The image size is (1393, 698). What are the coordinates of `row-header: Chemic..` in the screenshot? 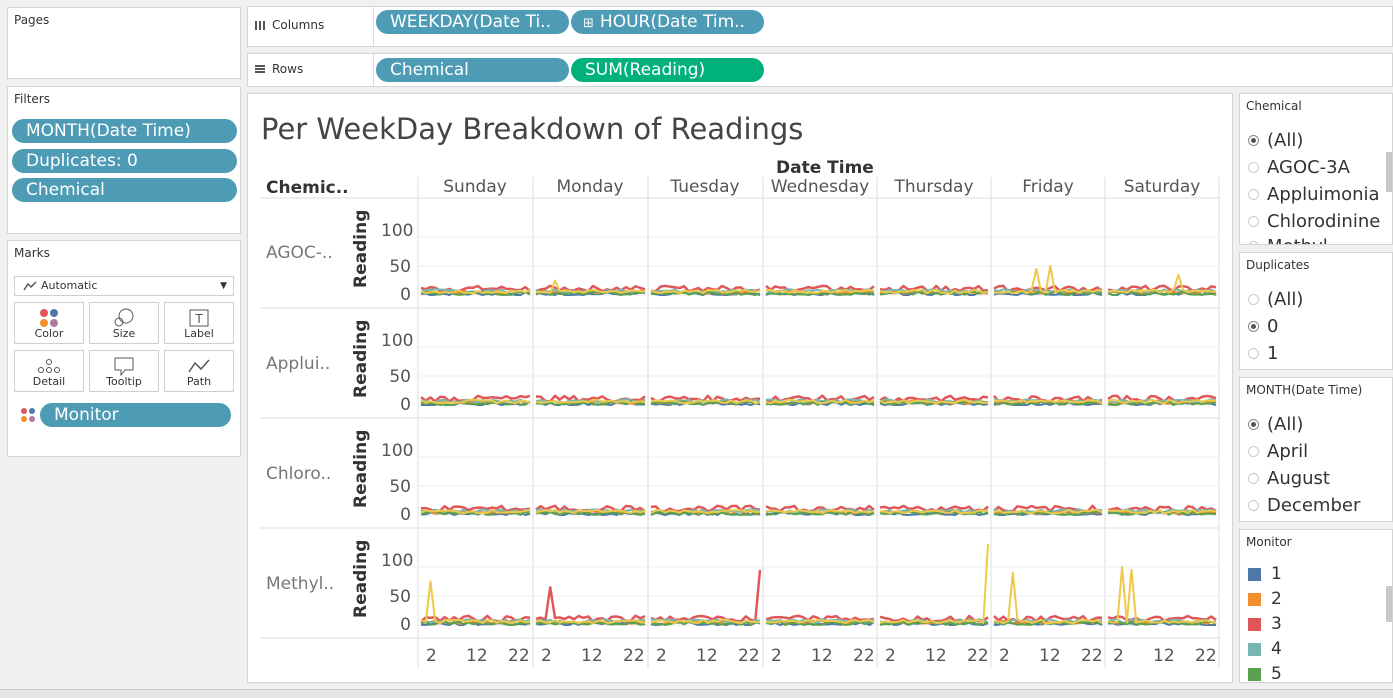 It's located at (307, 188).